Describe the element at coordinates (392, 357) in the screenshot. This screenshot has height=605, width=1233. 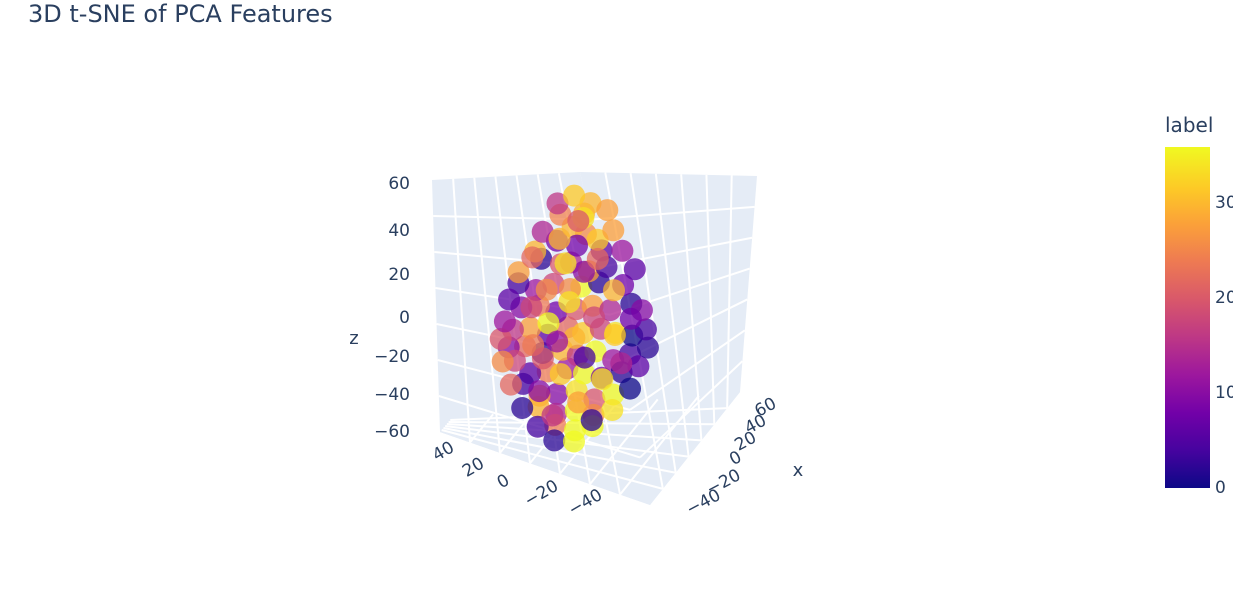
I see `z-tick-label: −20` at that location.